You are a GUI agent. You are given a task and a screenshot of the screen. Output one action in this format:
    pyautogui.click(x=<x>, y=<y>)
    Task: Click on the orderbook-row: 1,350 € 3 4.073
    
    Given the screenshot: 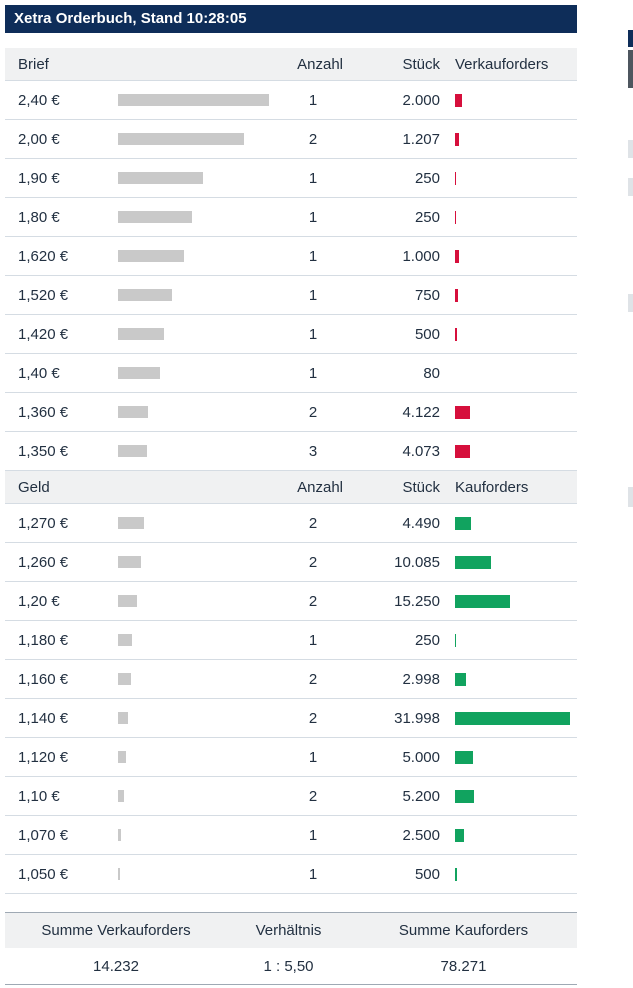 What is the action you would take?
    pyautogui.click(x=291, y=451)
    